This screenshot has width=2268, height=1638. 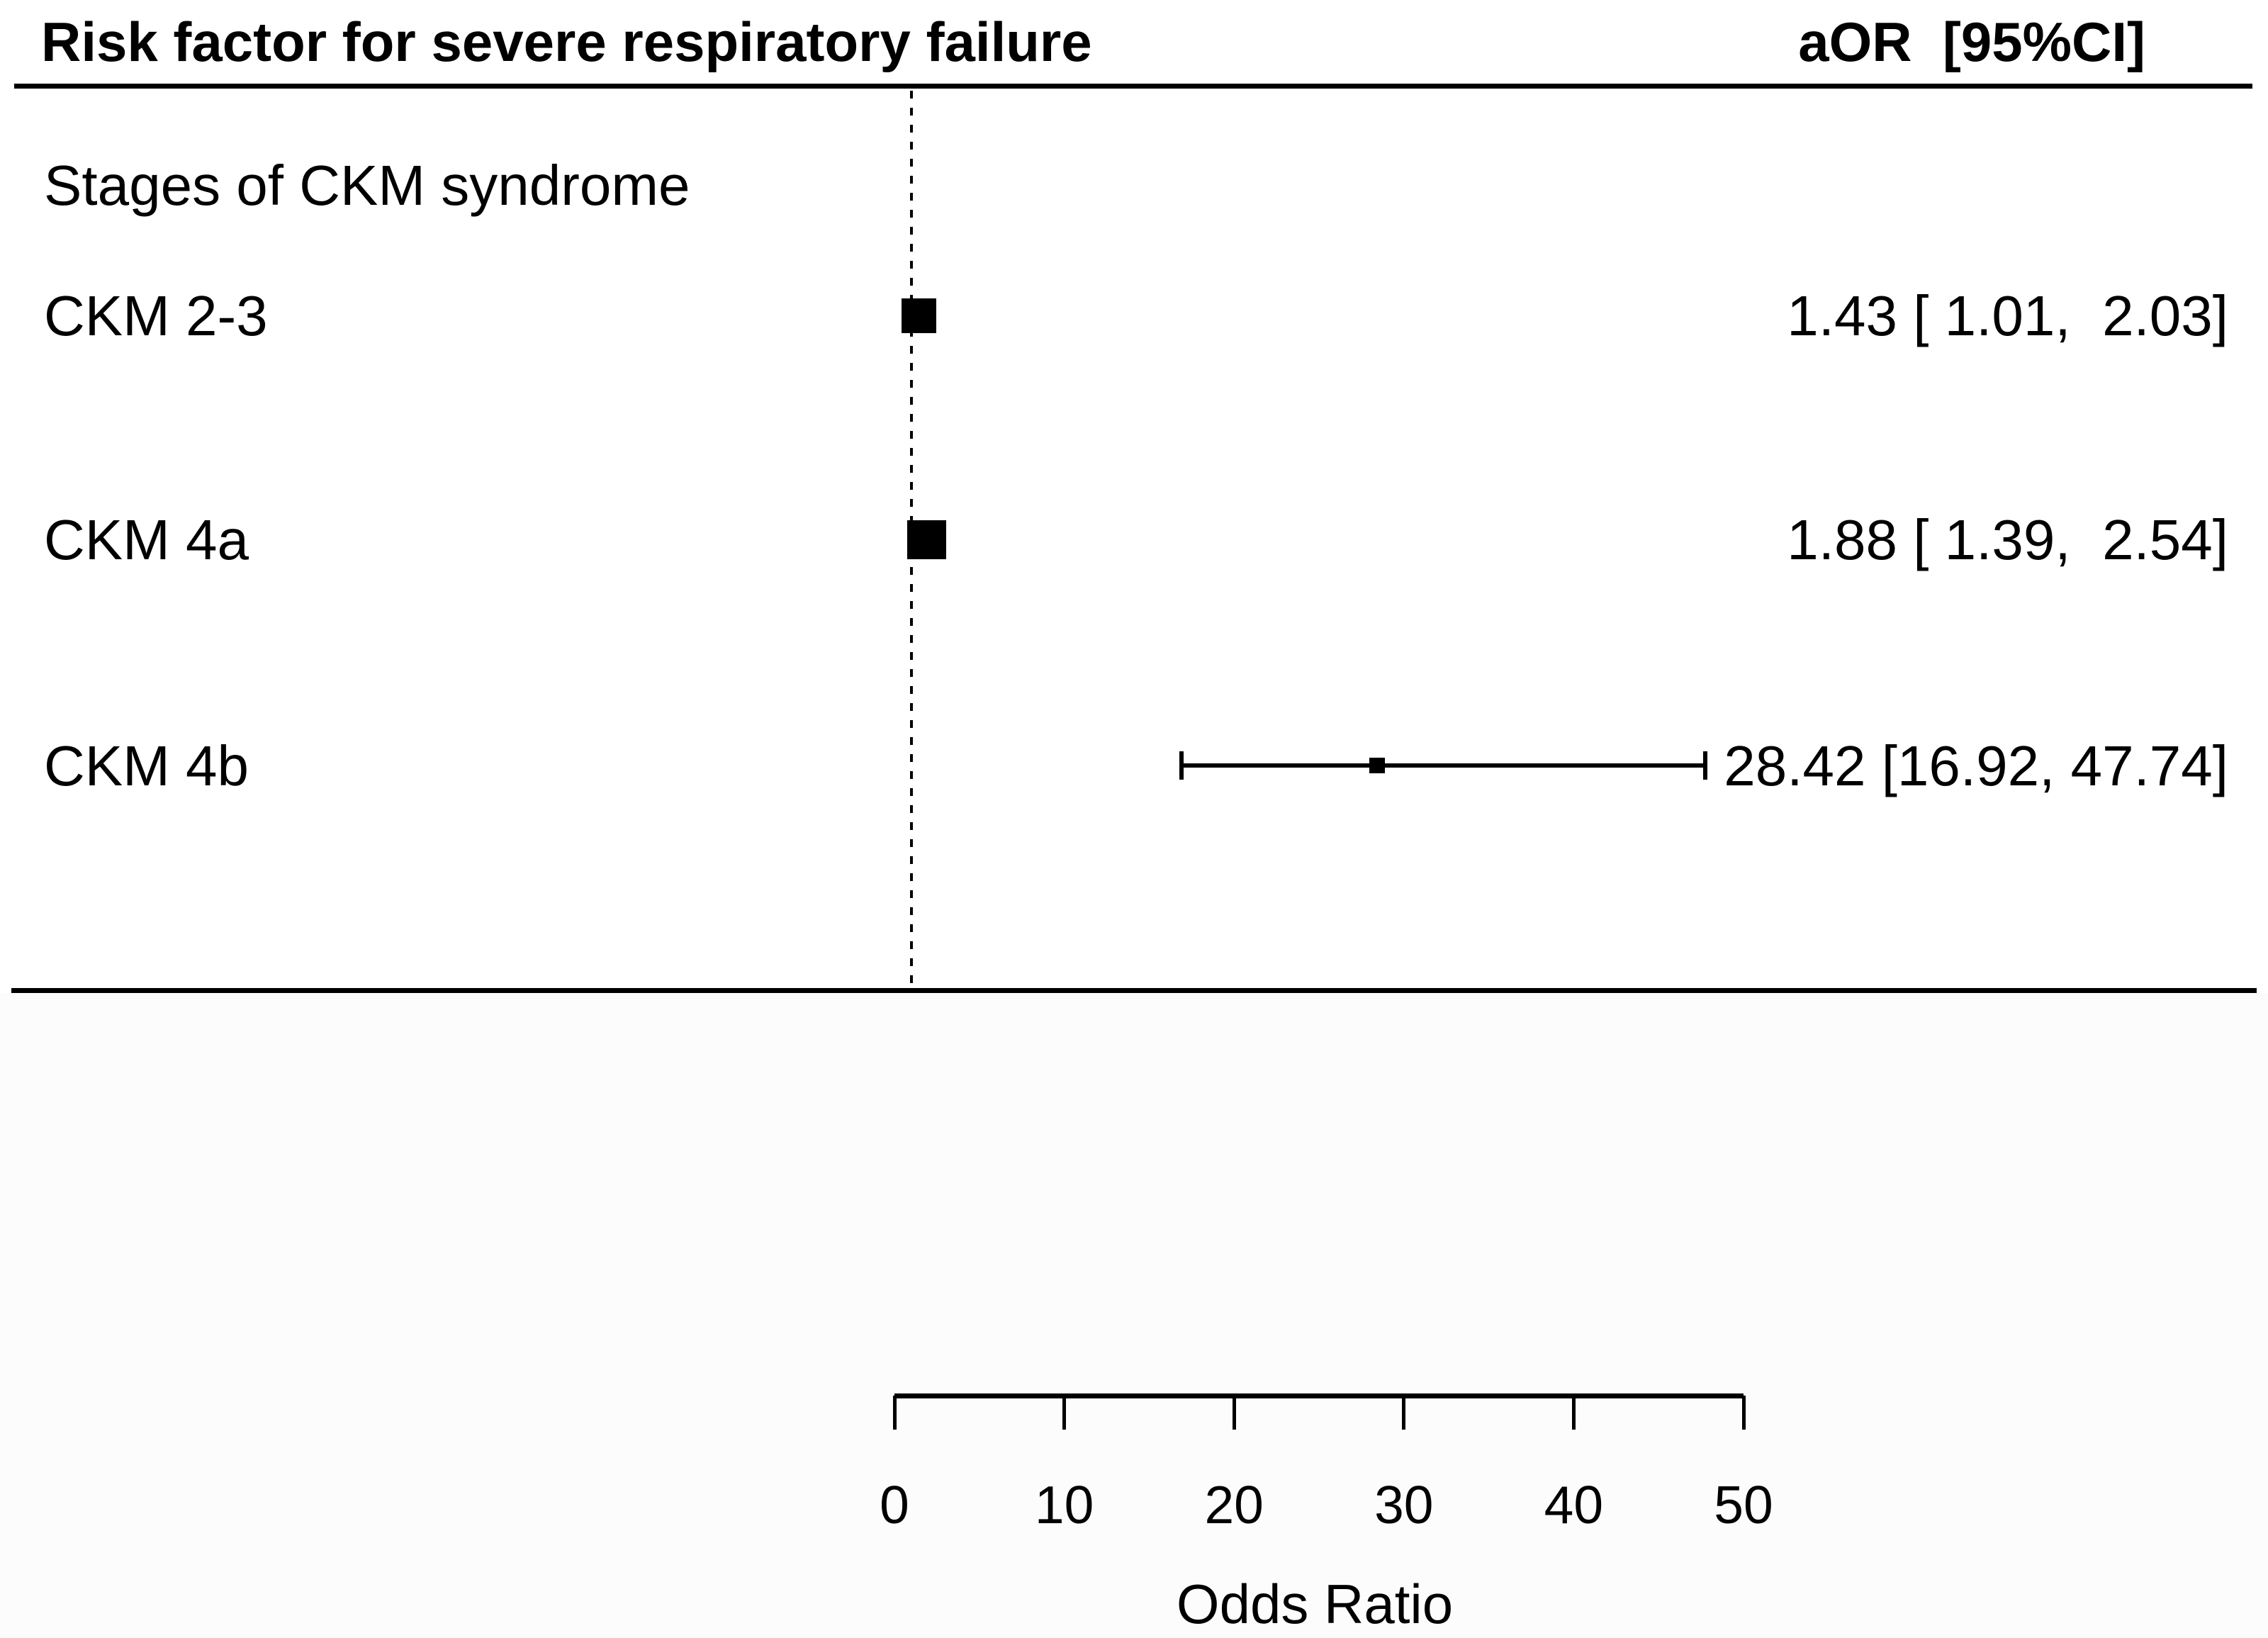 What do you see at coordinates (1133, 87) in the screenshot?
I see `header-divider-line` at bounding box center [1133, 87].